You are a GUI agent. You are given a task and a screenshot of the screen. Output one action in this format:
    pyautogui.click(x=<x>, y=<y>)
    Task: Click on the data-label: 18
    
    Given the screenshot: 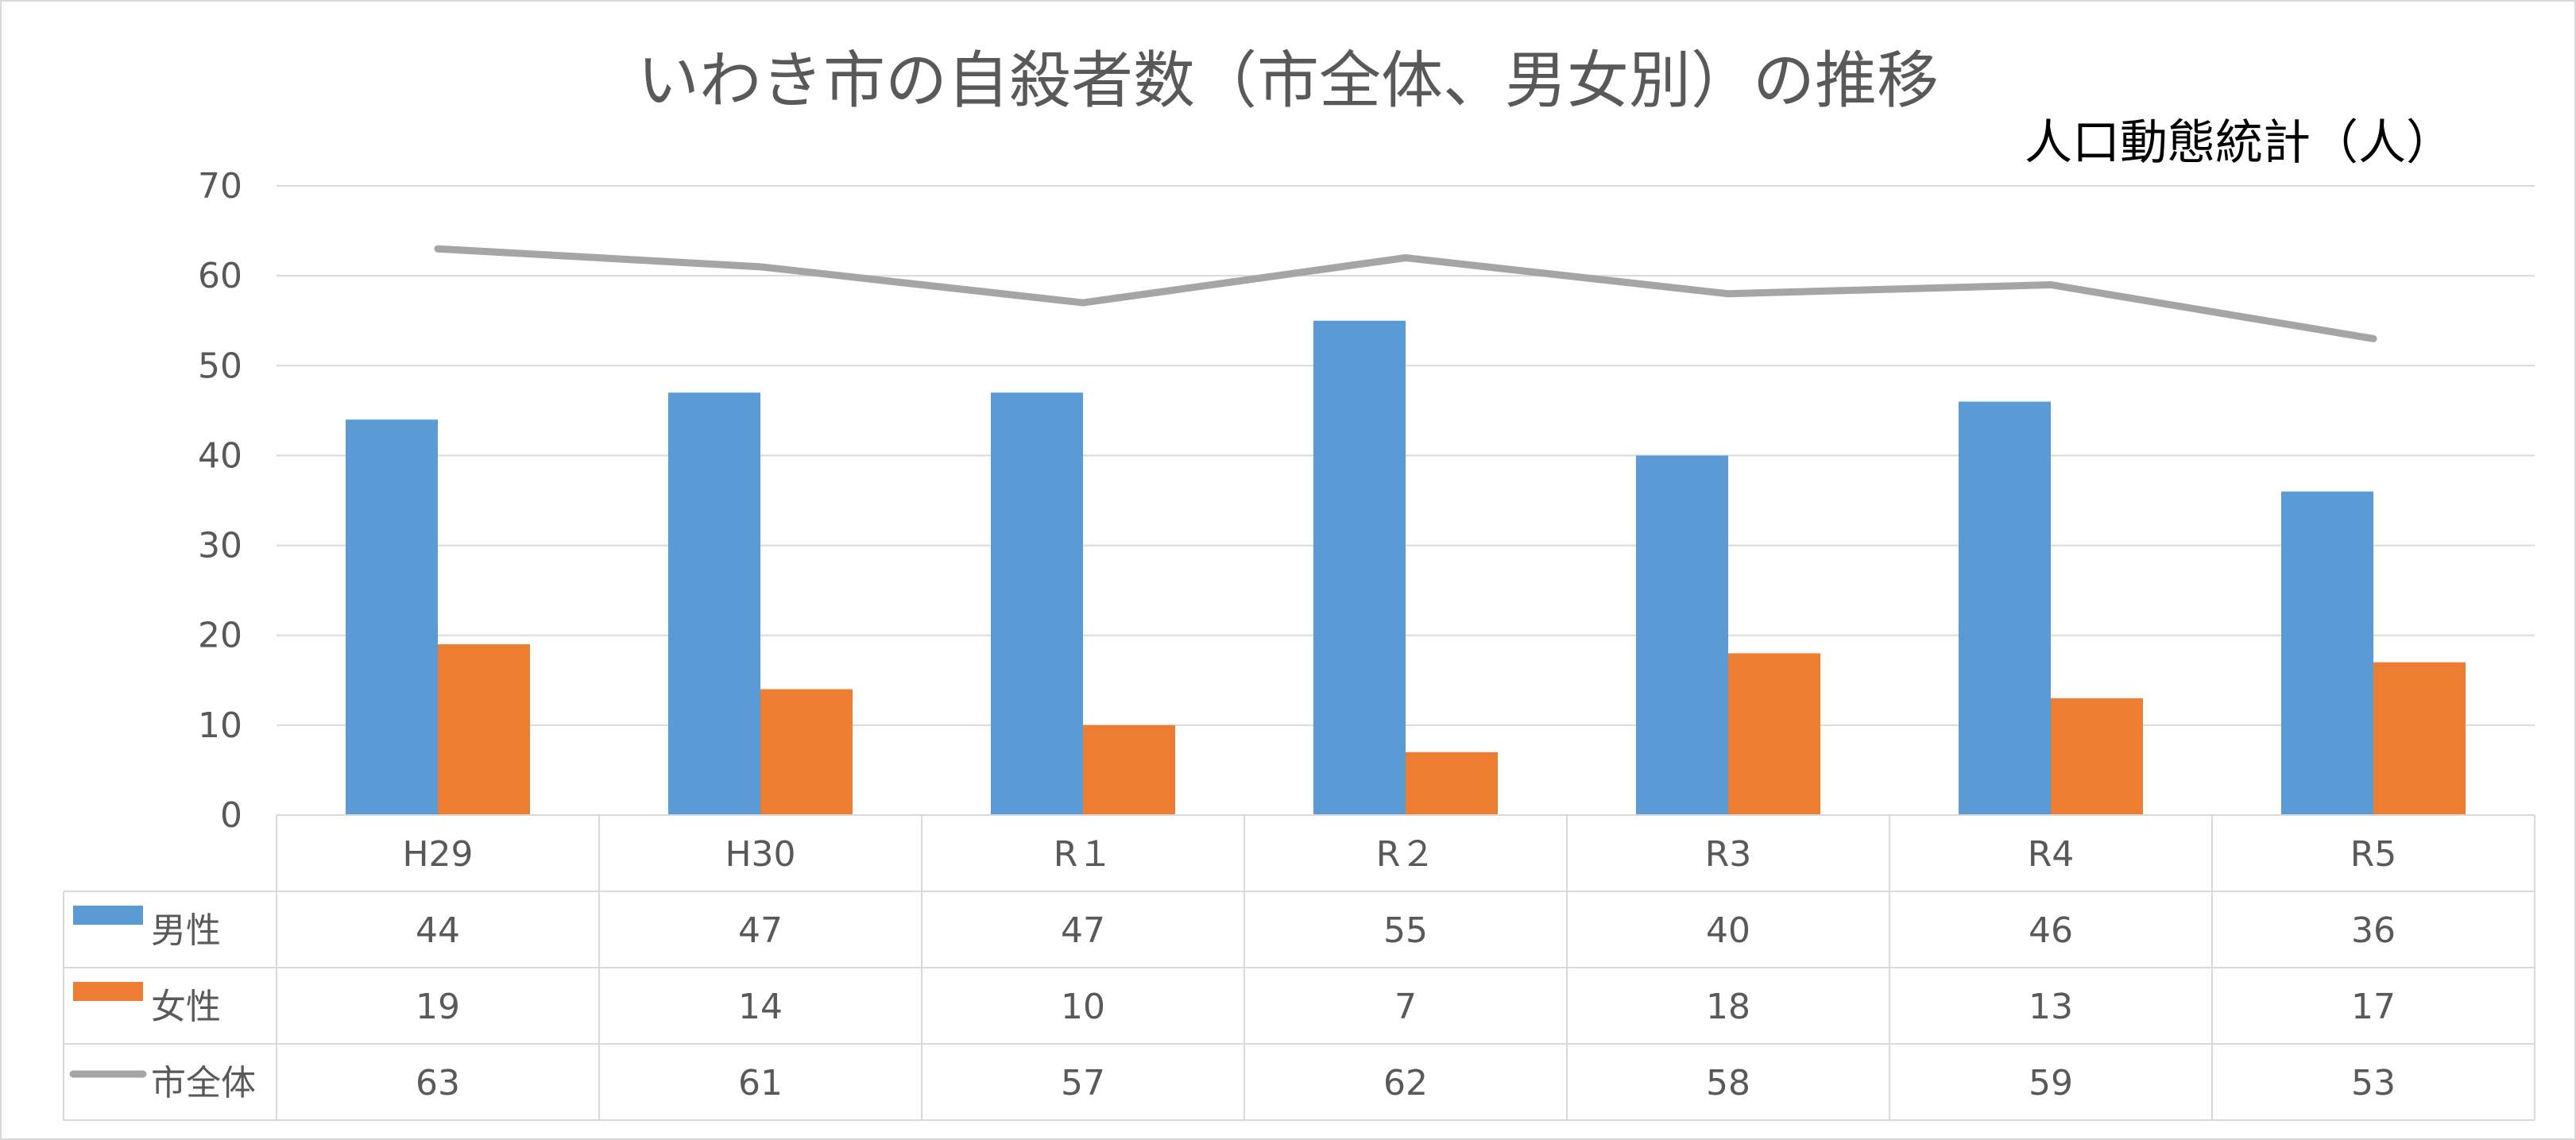 What is the action you would take?
    pyautogui.click(x=1728, y=1007)
    